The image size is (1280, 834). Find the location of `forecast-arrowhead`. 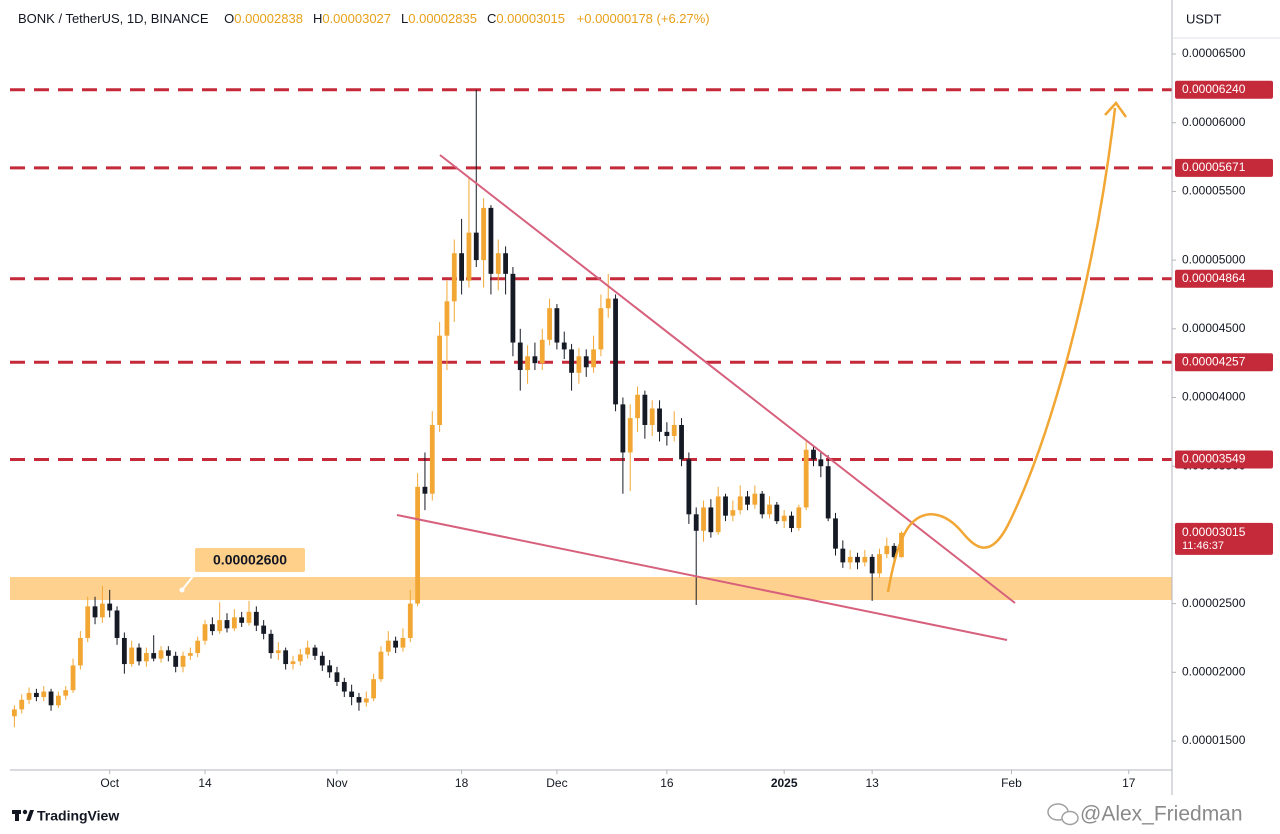

forecast-arrowhead is located at coordinates (1116, 109).